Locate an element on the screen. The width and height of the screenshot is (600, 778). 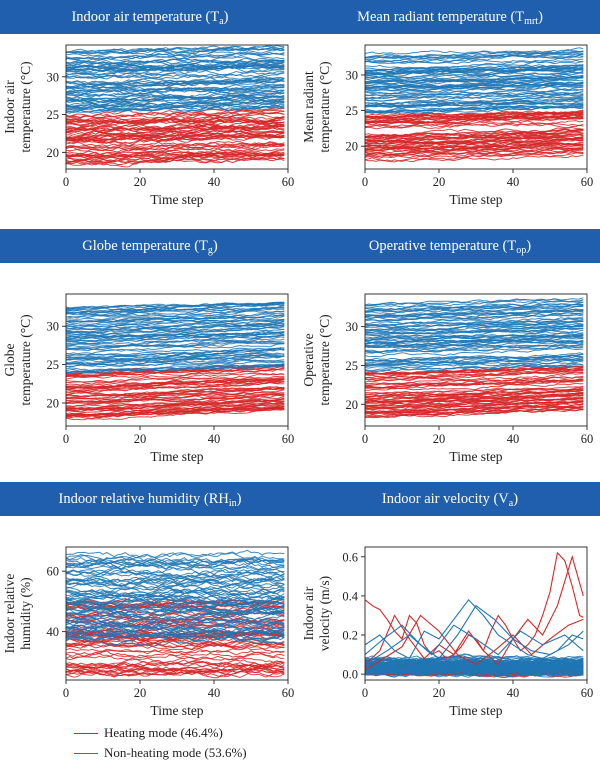
series-lines-top is located at coordinates (474, 358).